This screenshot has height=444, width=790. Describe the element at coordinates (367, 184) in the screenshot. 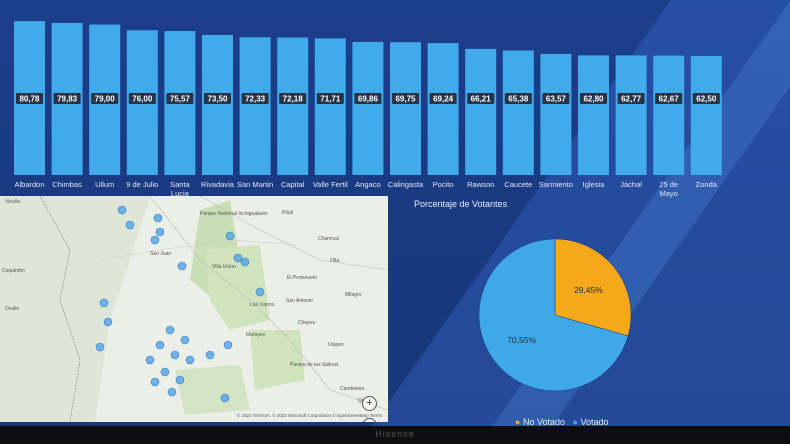

I see `bar-category-label: Angaco` at that location.